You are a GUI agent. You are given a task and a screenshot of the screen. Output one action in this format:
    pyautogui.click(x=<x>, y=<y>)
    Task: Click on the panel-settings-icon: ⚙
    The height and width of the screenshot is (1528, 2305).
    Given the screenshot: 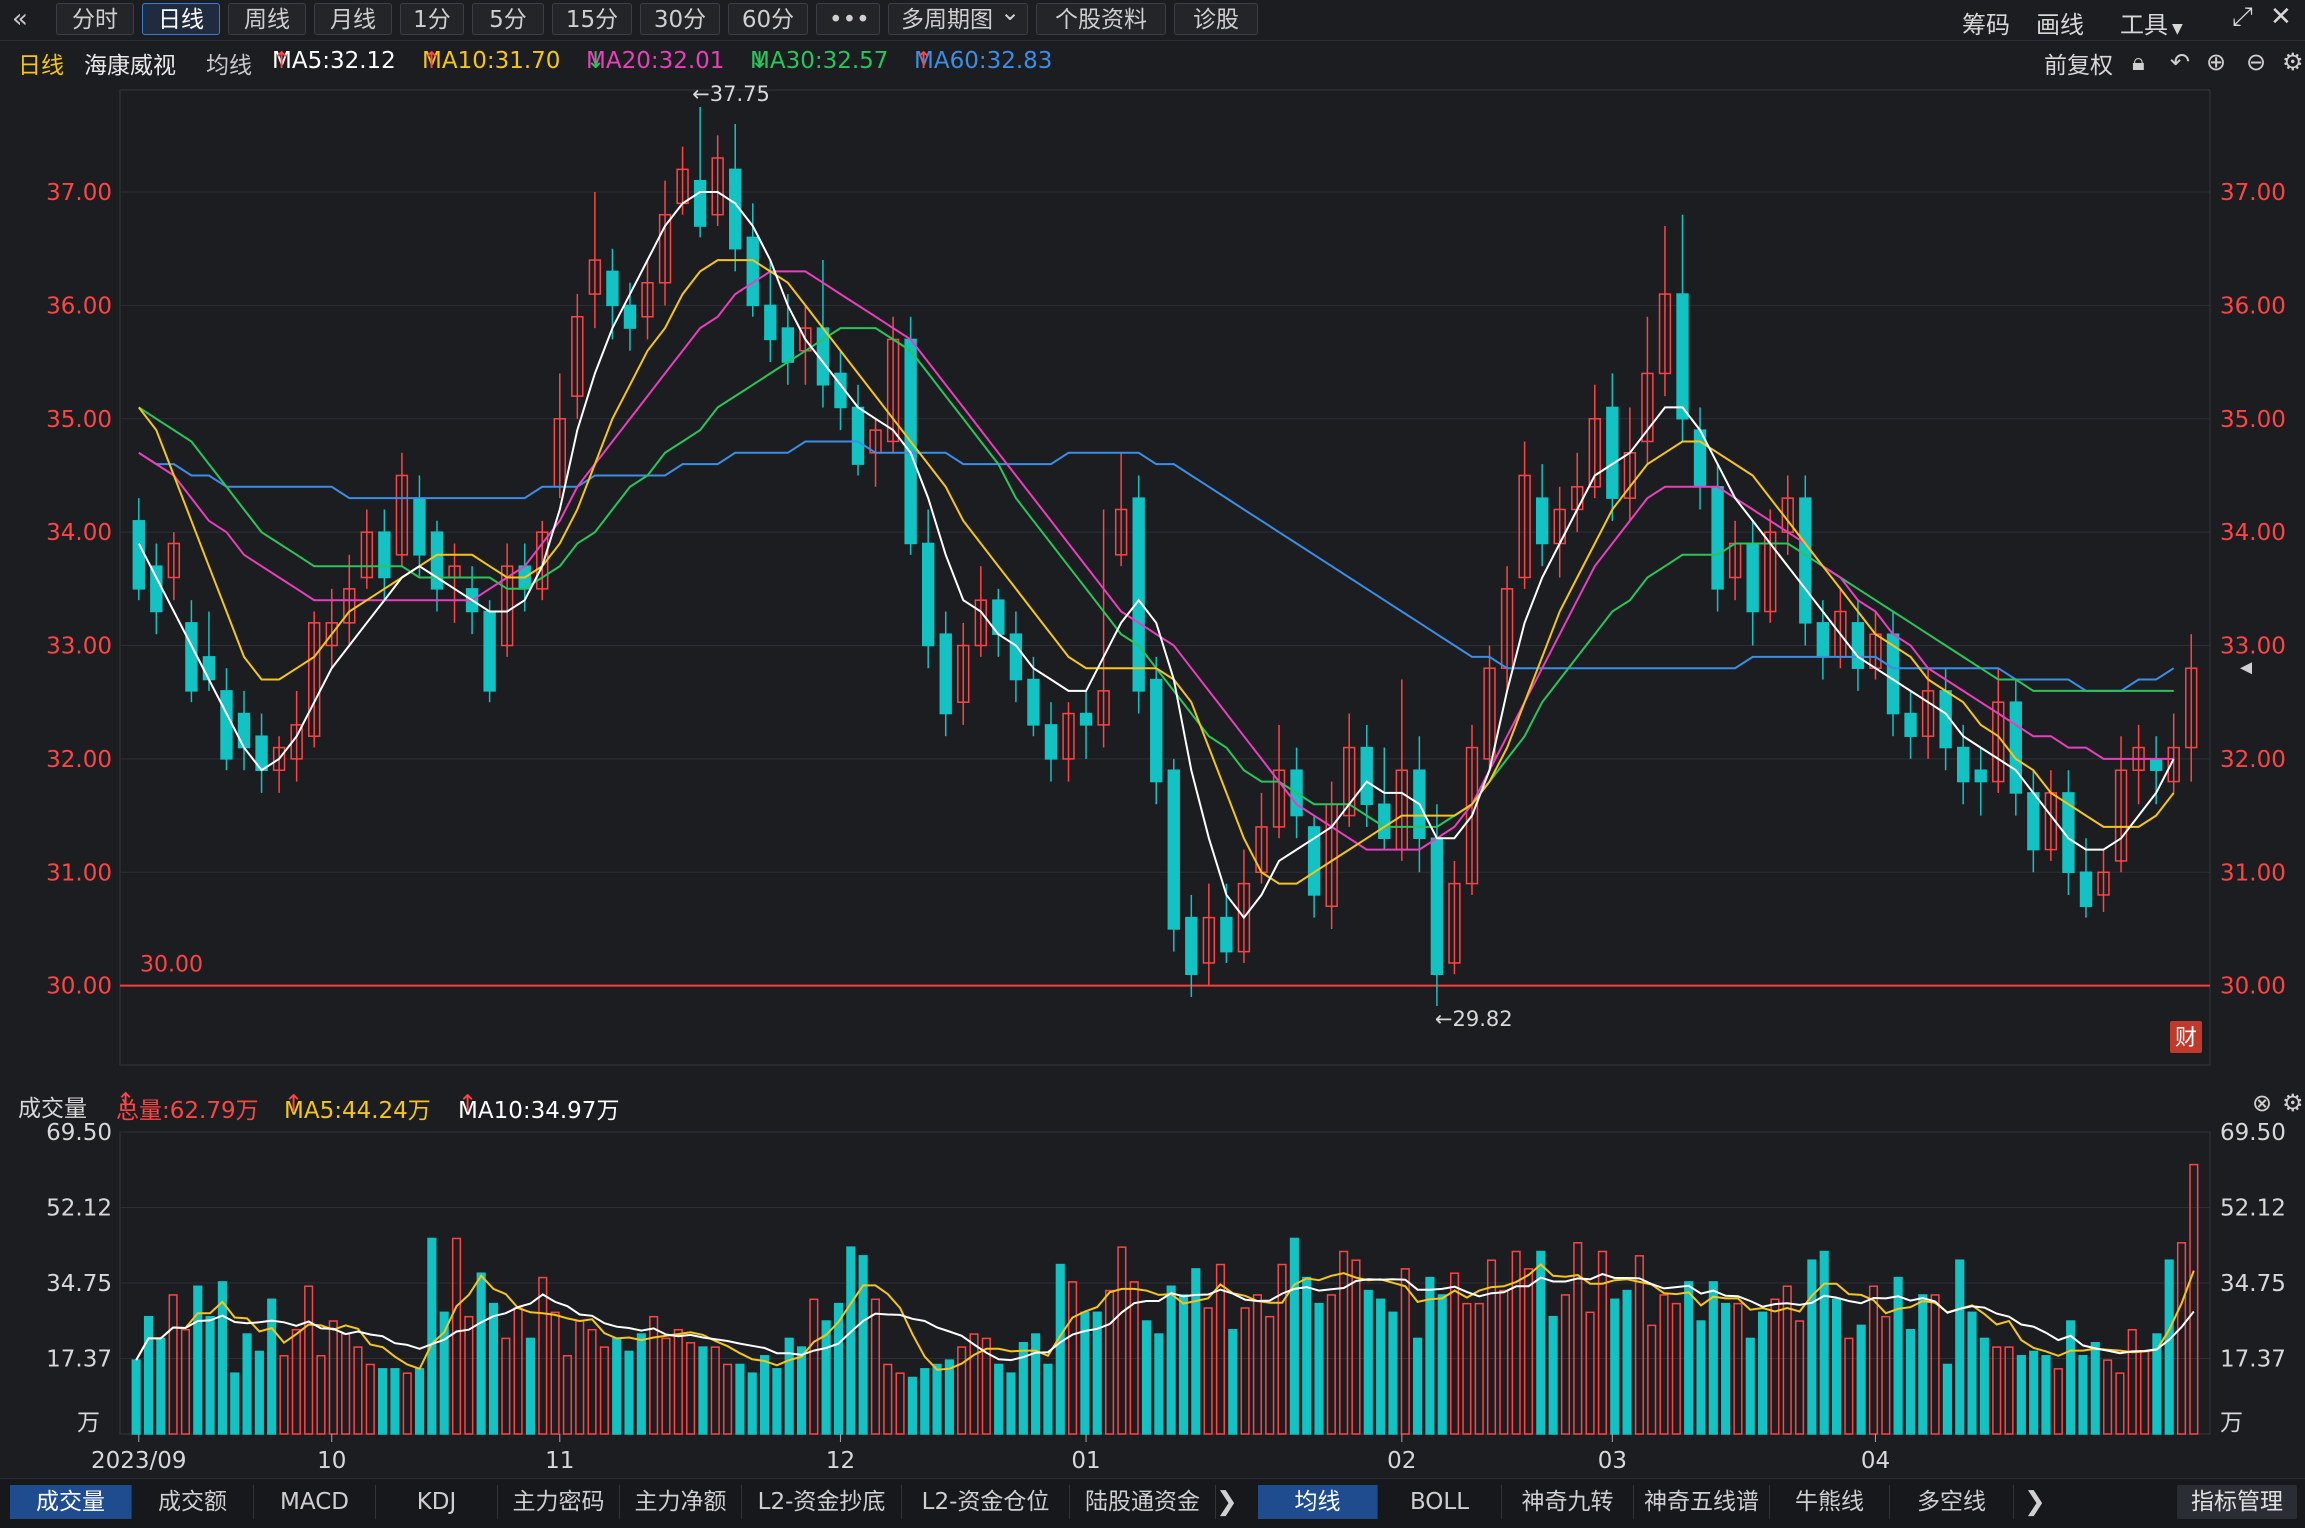 What is the action you would take?
    pyautogui.click(x=2293, y=1103)
    